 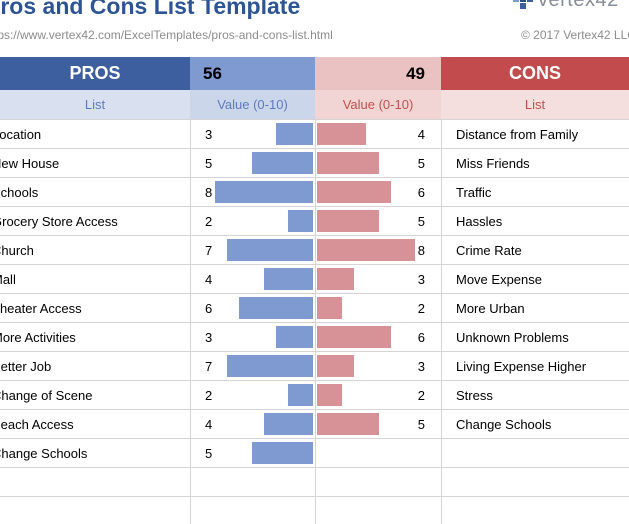 What do you see at coordinates (499, 279) in the screenshot?
I see `con-item-label: Move Expense` at bounding box center [499, 279].